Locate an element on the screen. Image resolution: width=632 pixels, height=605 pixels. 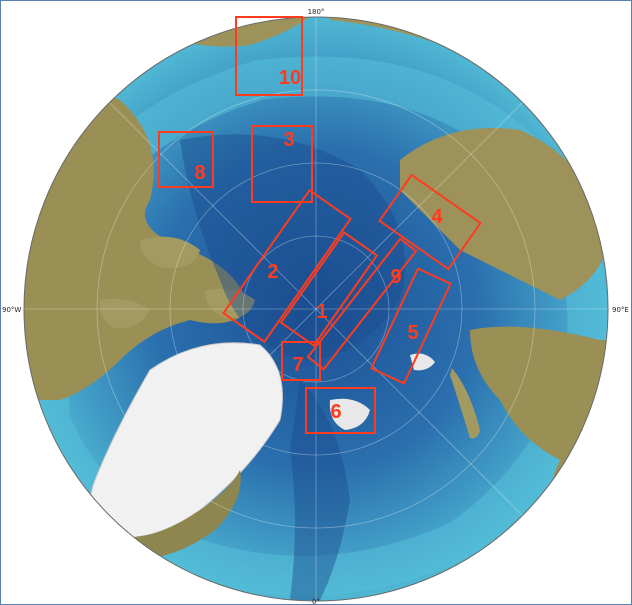
box-3-label: 3 is located at coordinates (288, 140).